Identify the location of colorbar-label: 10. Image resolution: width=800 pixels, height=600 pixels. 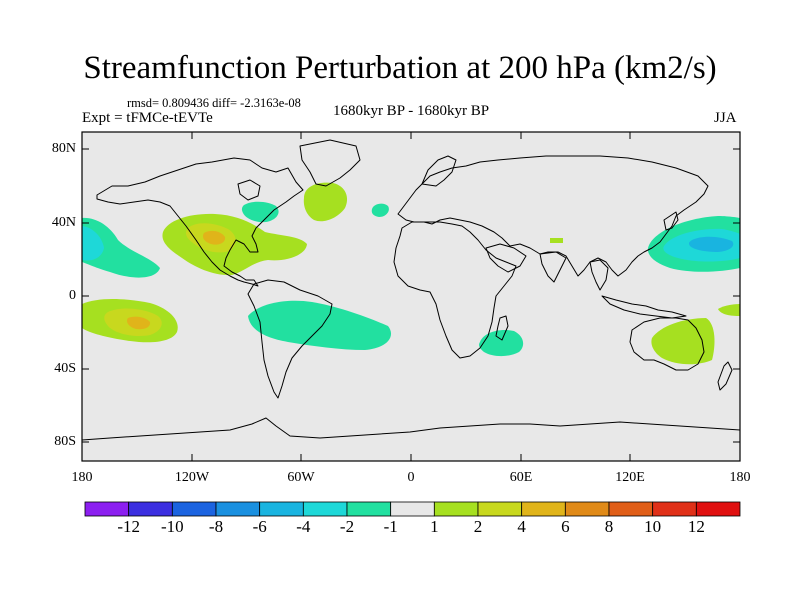
(653, 526).